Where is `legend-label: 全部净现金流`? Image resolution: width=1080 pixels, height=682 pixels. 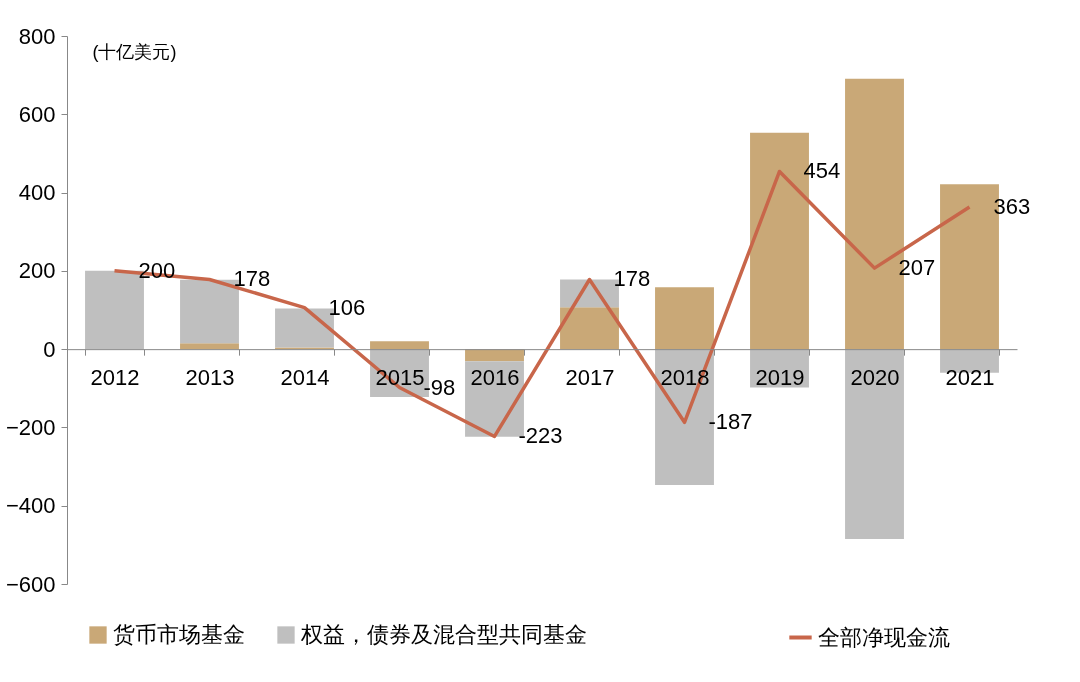
legend-label: 全部净现金流 is located at coordinates (884, 637).